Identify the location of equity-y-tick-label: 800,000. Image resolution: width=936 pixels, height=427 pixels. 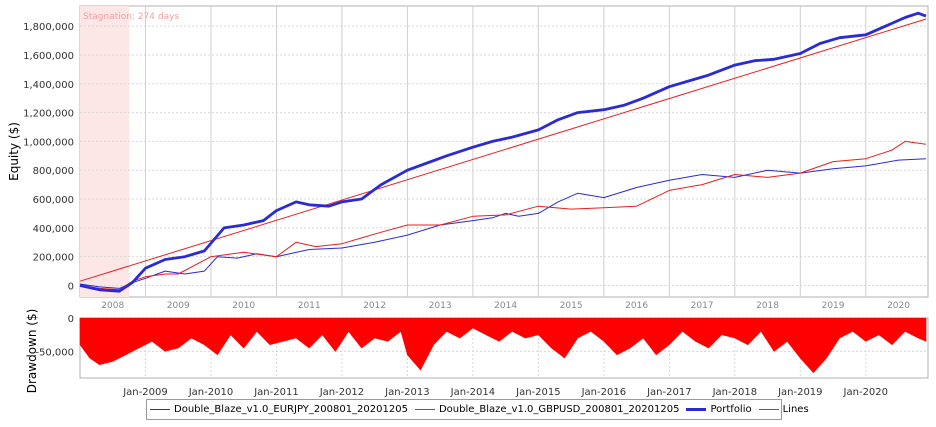
(53, 171).